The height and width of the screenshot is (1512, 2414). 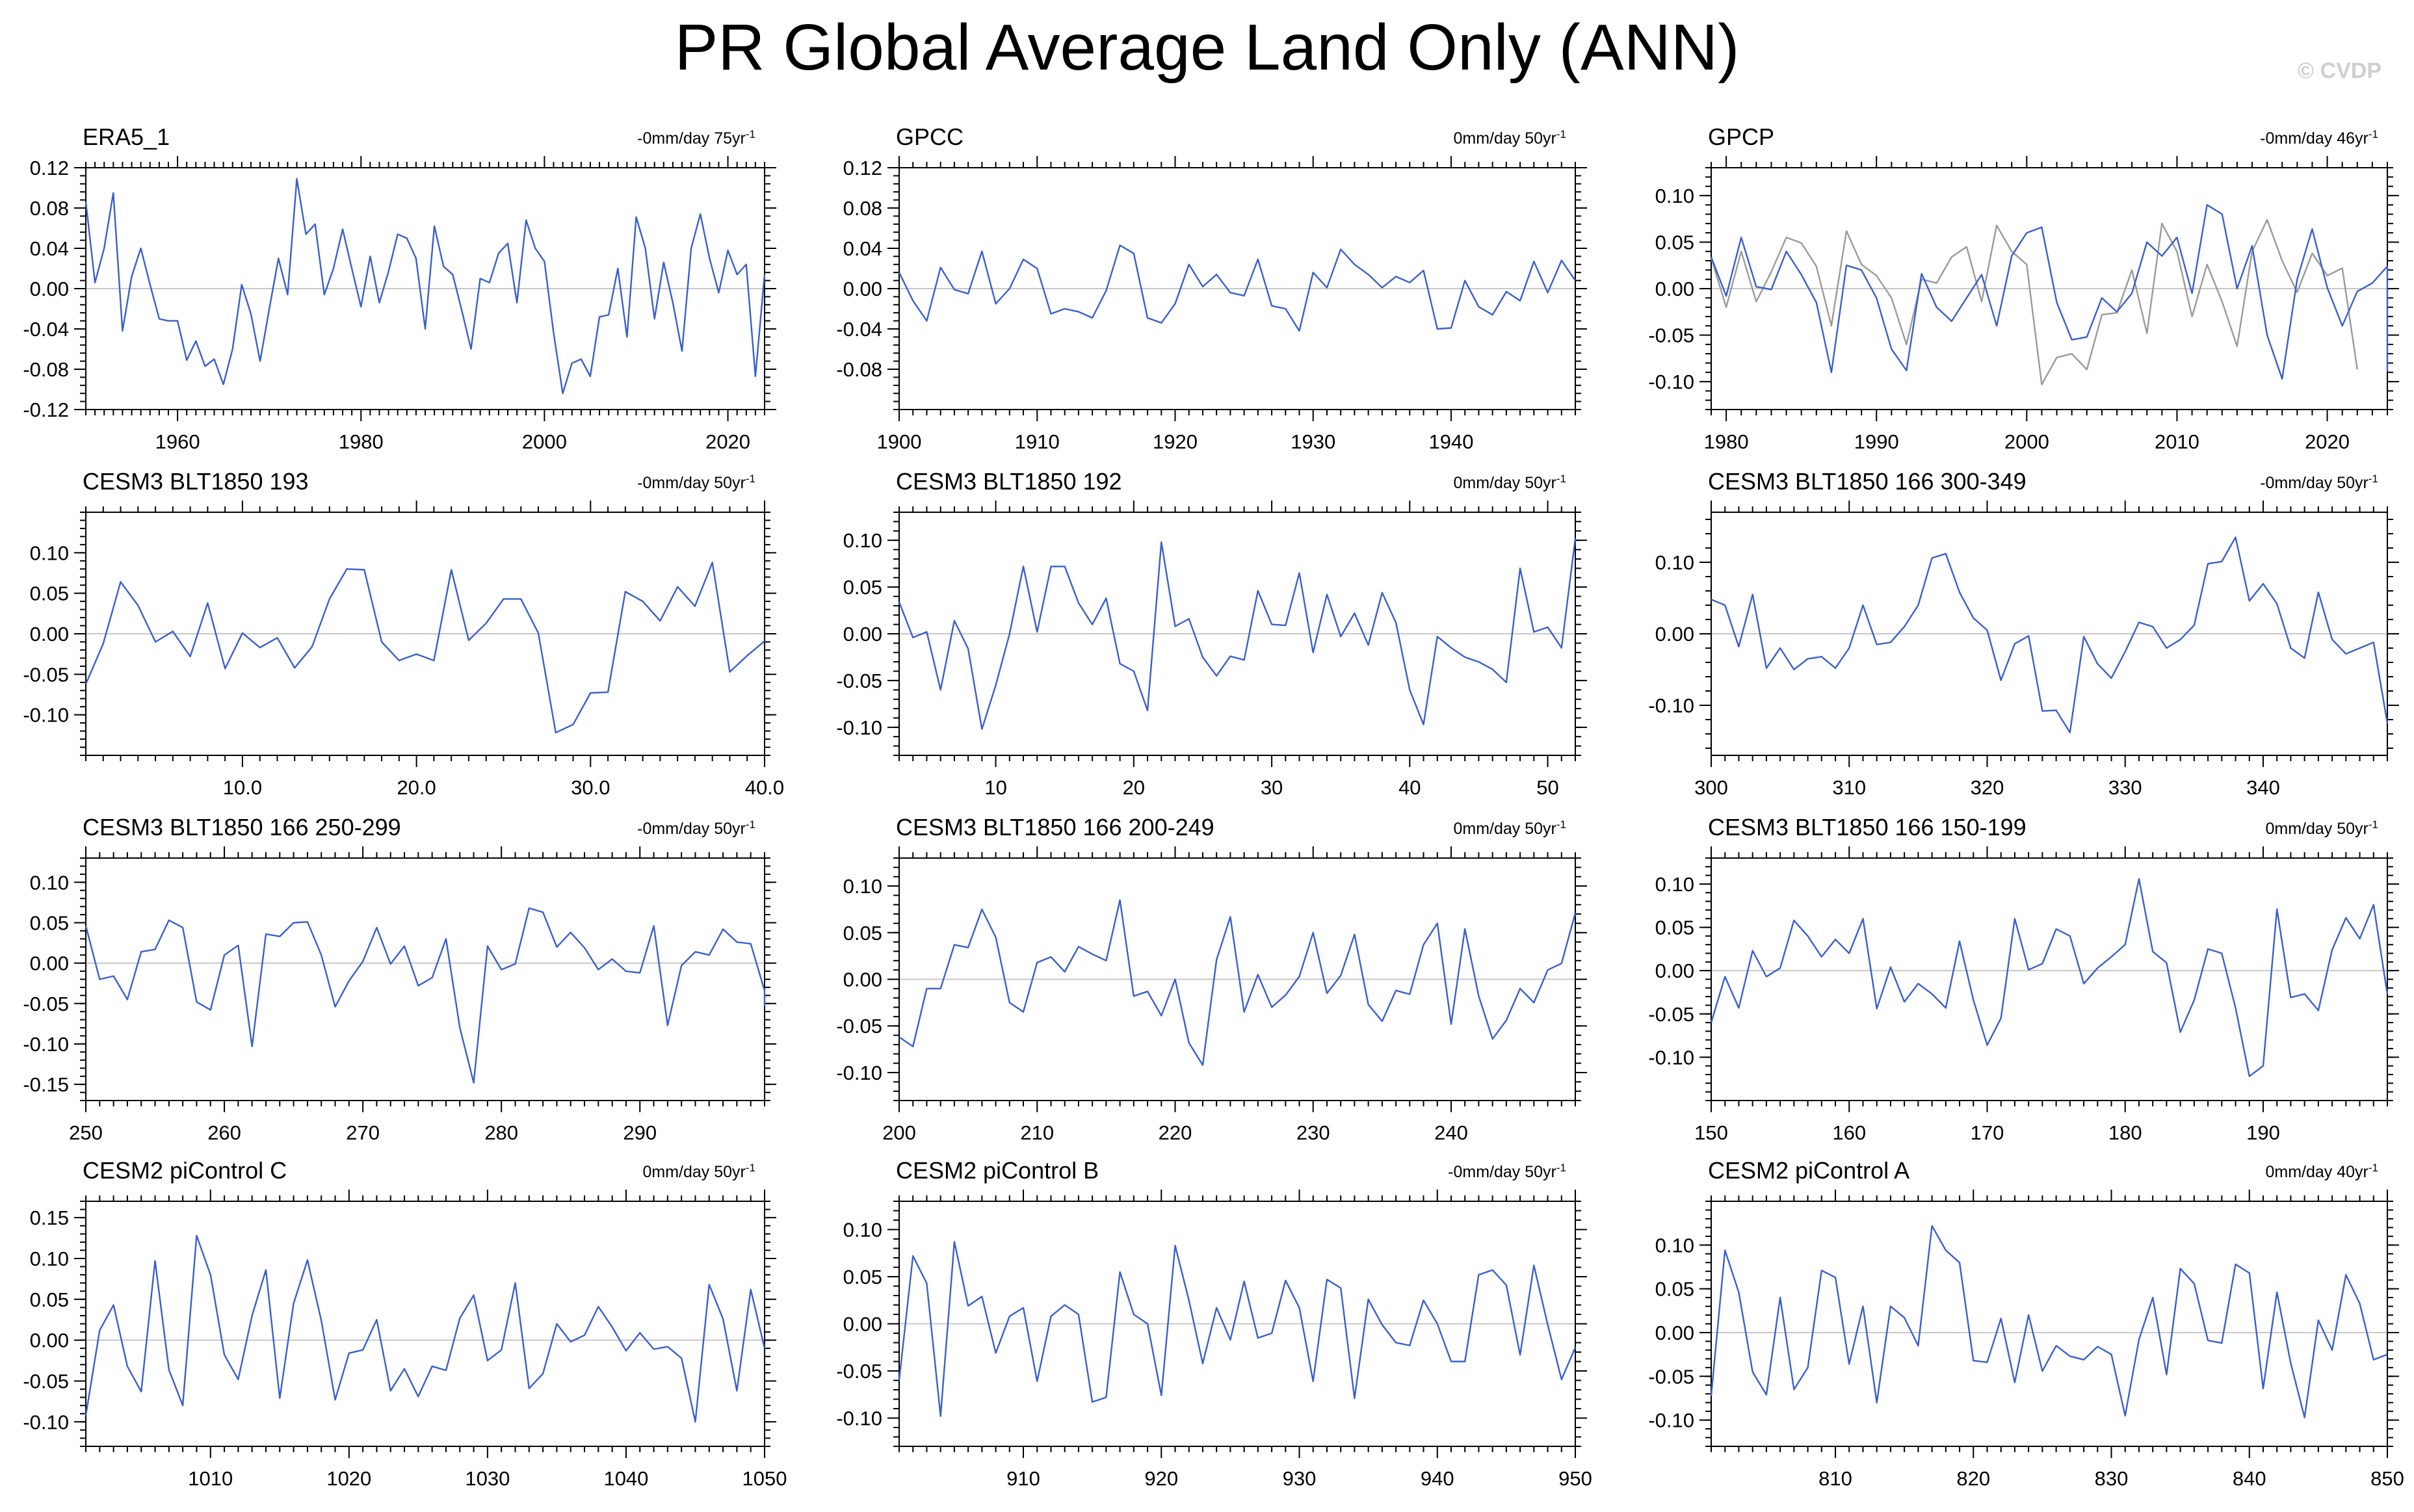 What do you see at coordinates (2387, 1478) in the screenshot?
I see `x-tick-label: 850` at bounding box center [2387, 1478].